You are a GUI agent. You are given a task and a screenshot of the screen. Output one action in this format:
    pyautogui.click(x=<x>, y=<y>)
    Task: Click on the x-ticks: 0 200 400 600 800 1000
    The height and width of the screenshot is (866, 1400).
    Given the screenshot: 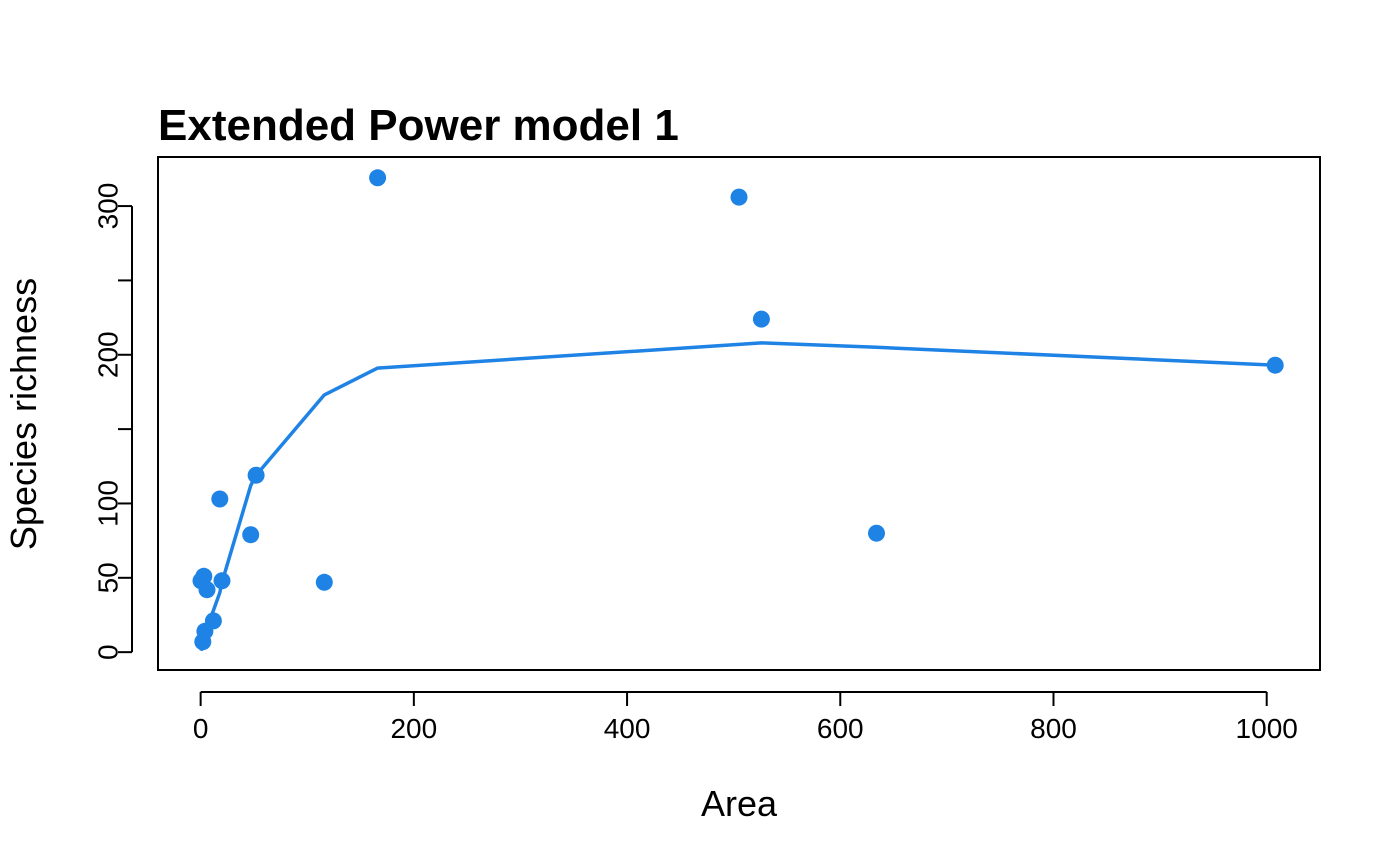 What is the action you would take?
    pyautogui.click(x=745, y=717)
    